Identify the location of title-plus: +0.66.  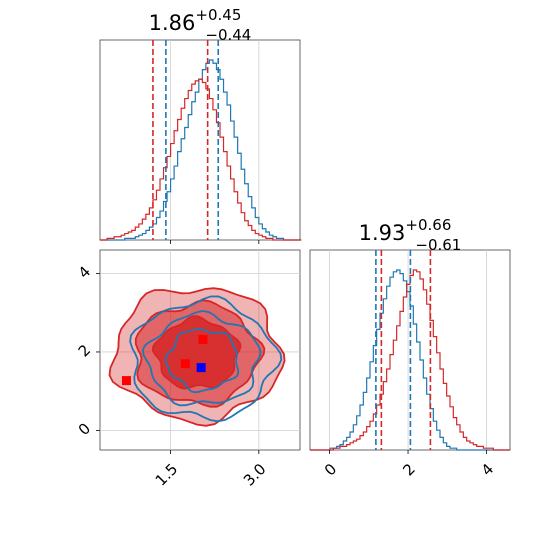
(428, 225).